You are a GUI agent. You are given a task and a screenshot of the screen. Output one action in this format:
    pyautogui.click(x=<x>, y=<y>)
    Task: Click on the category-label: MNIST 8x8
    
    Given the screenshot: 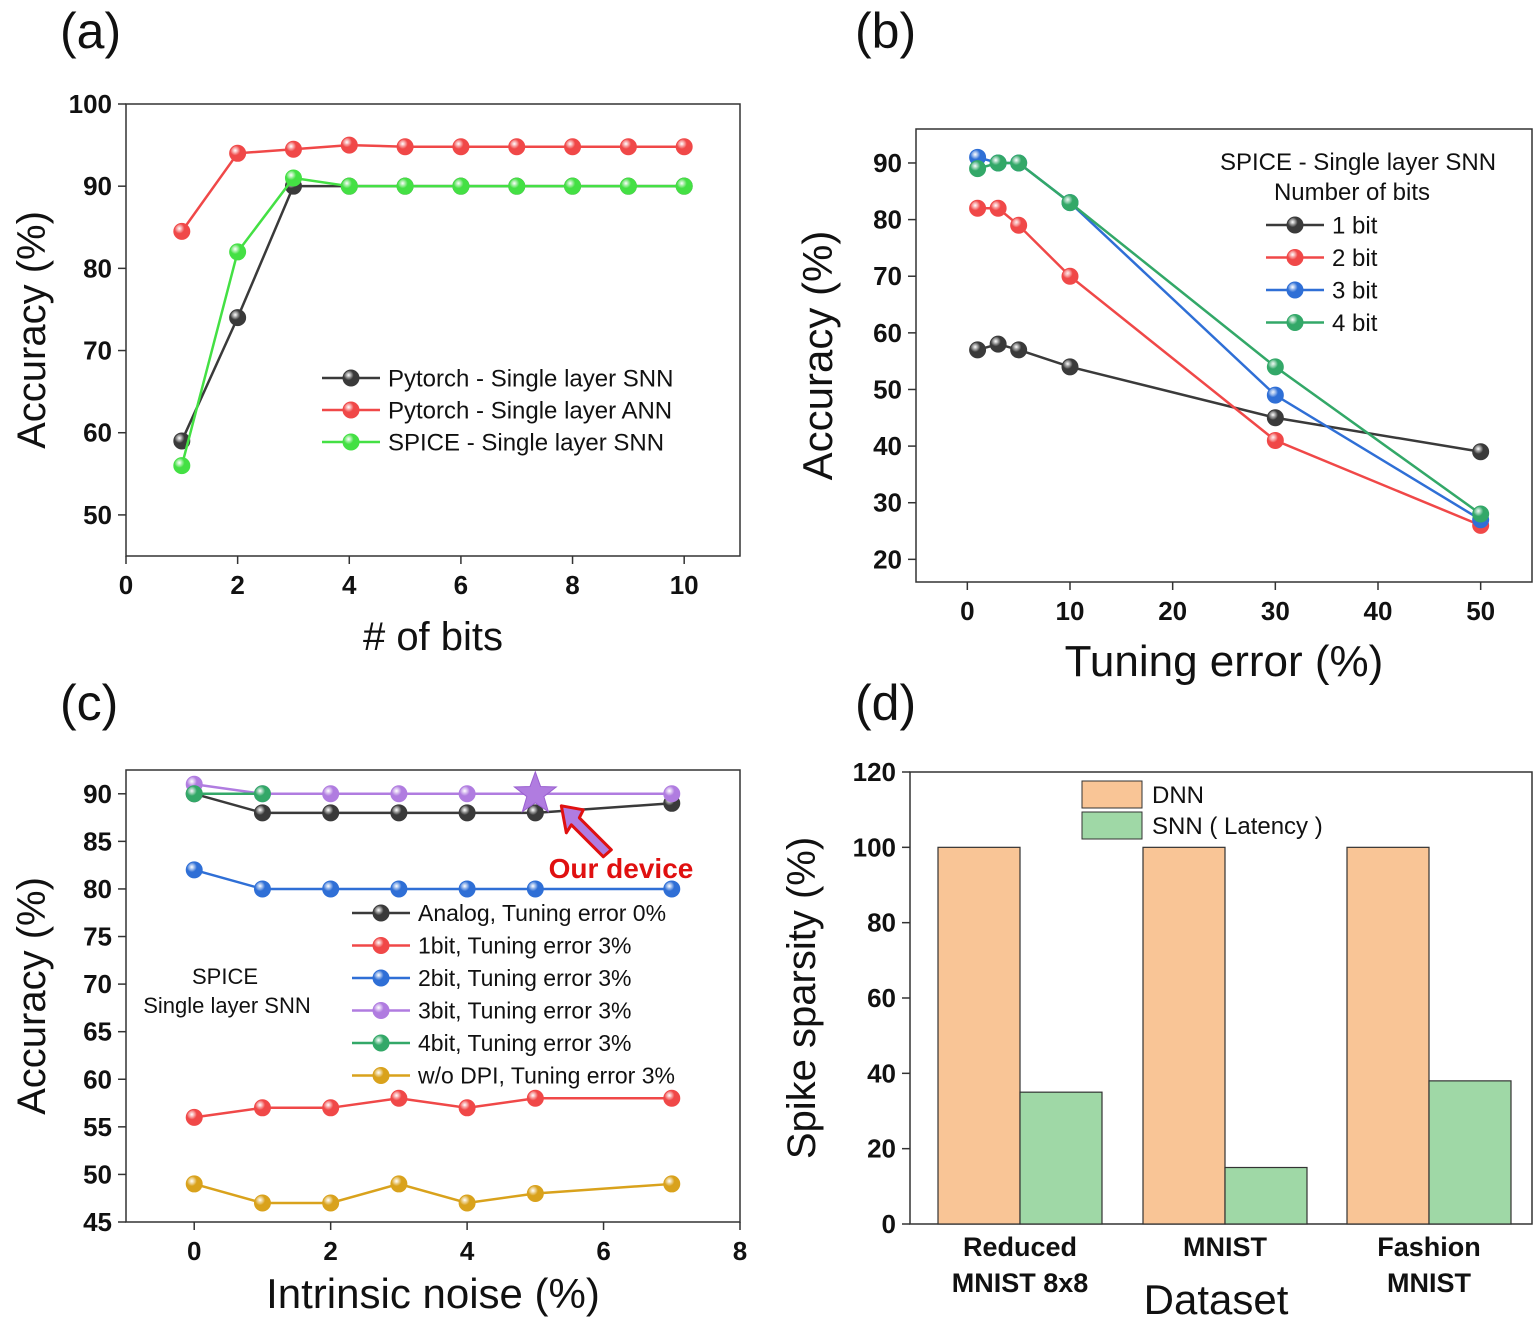 What is the action you would take?
    pyautogui.click(x=1020, y=1283)
    